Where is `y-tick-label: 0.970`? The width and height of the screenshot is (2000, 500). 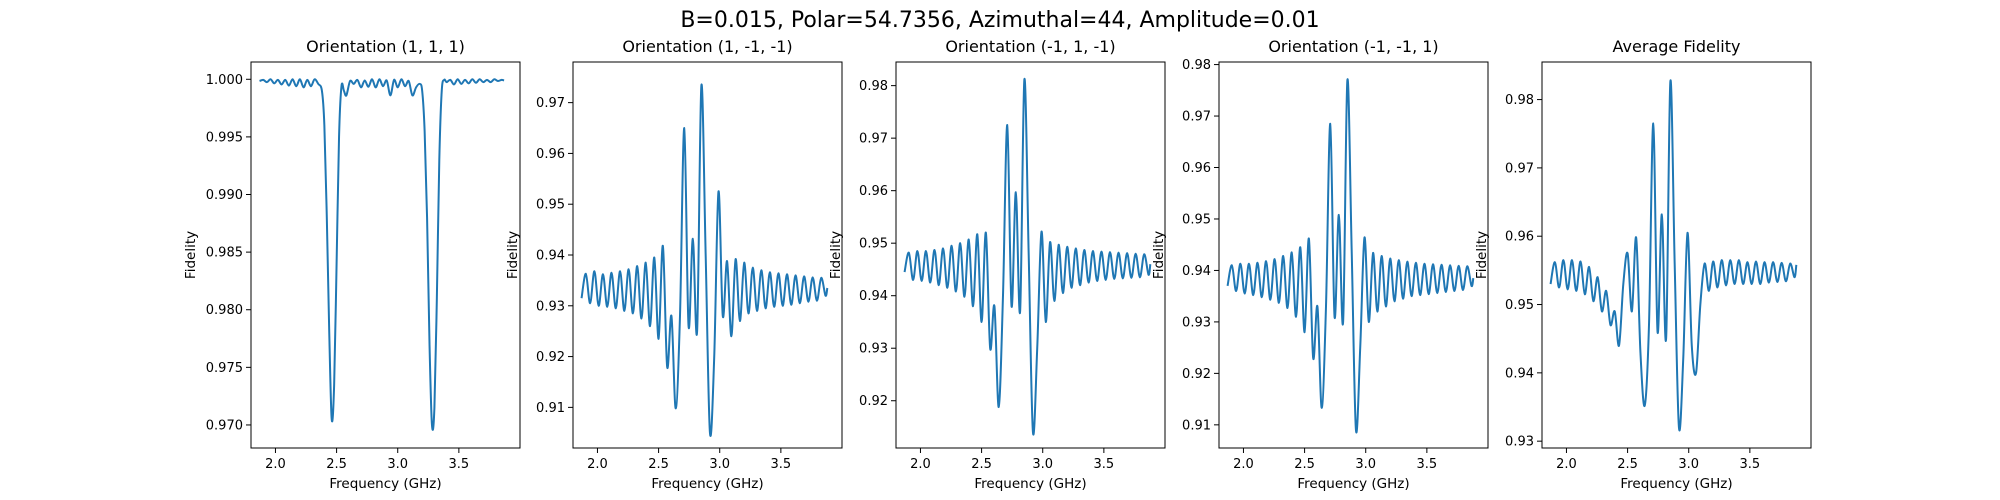 y-tick-label: 0.970 is located at coordinates (224, 425).